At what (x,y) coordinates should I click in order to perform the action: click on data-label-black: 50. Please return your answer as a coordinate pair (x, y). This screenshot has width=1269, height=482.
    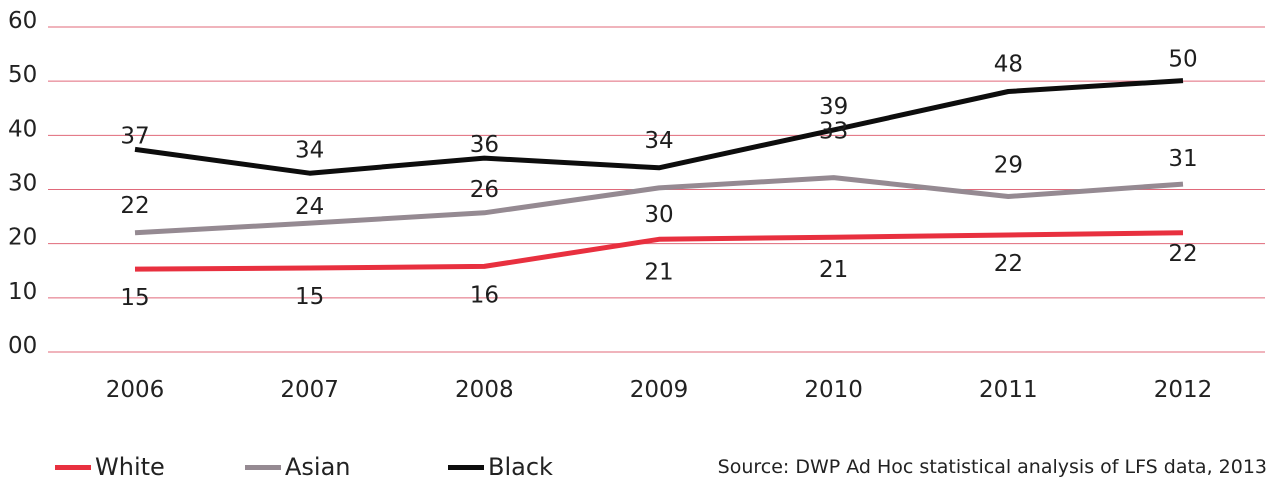
    Looking at the image, I should click on (1182, 60).